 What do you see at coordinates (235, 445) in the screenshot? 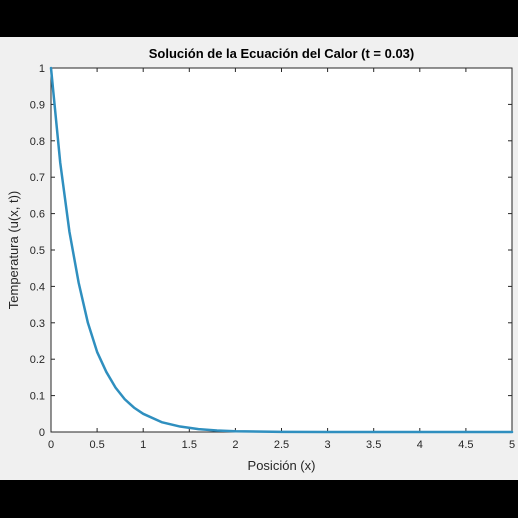
I see `x-tick-label: 2` at bounding box center [235, 445].